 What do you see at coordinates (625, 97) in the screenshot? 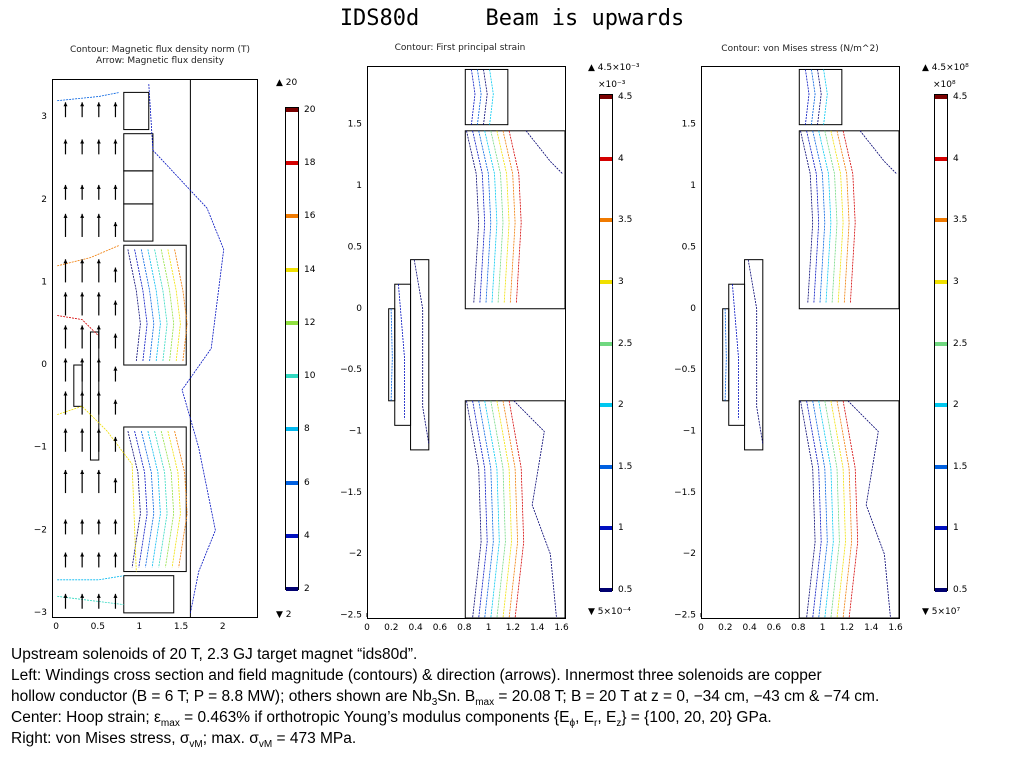
I see `colorbar-tick-label: 4.5` at bounding box center [625, 97].